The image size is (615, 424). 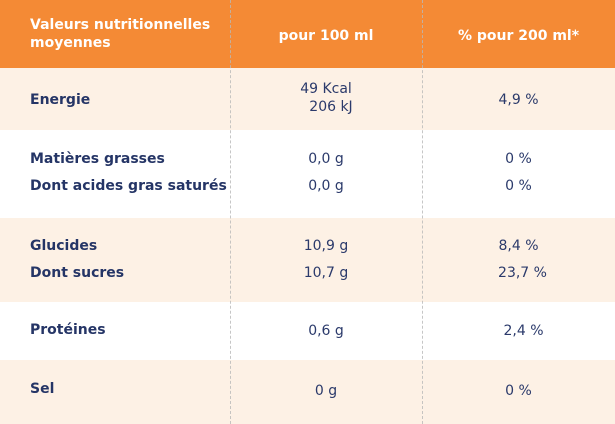 I want to click on header-nutrition-values: Valeurs nutritionnelles moyennes, so click(x=120, y=34).